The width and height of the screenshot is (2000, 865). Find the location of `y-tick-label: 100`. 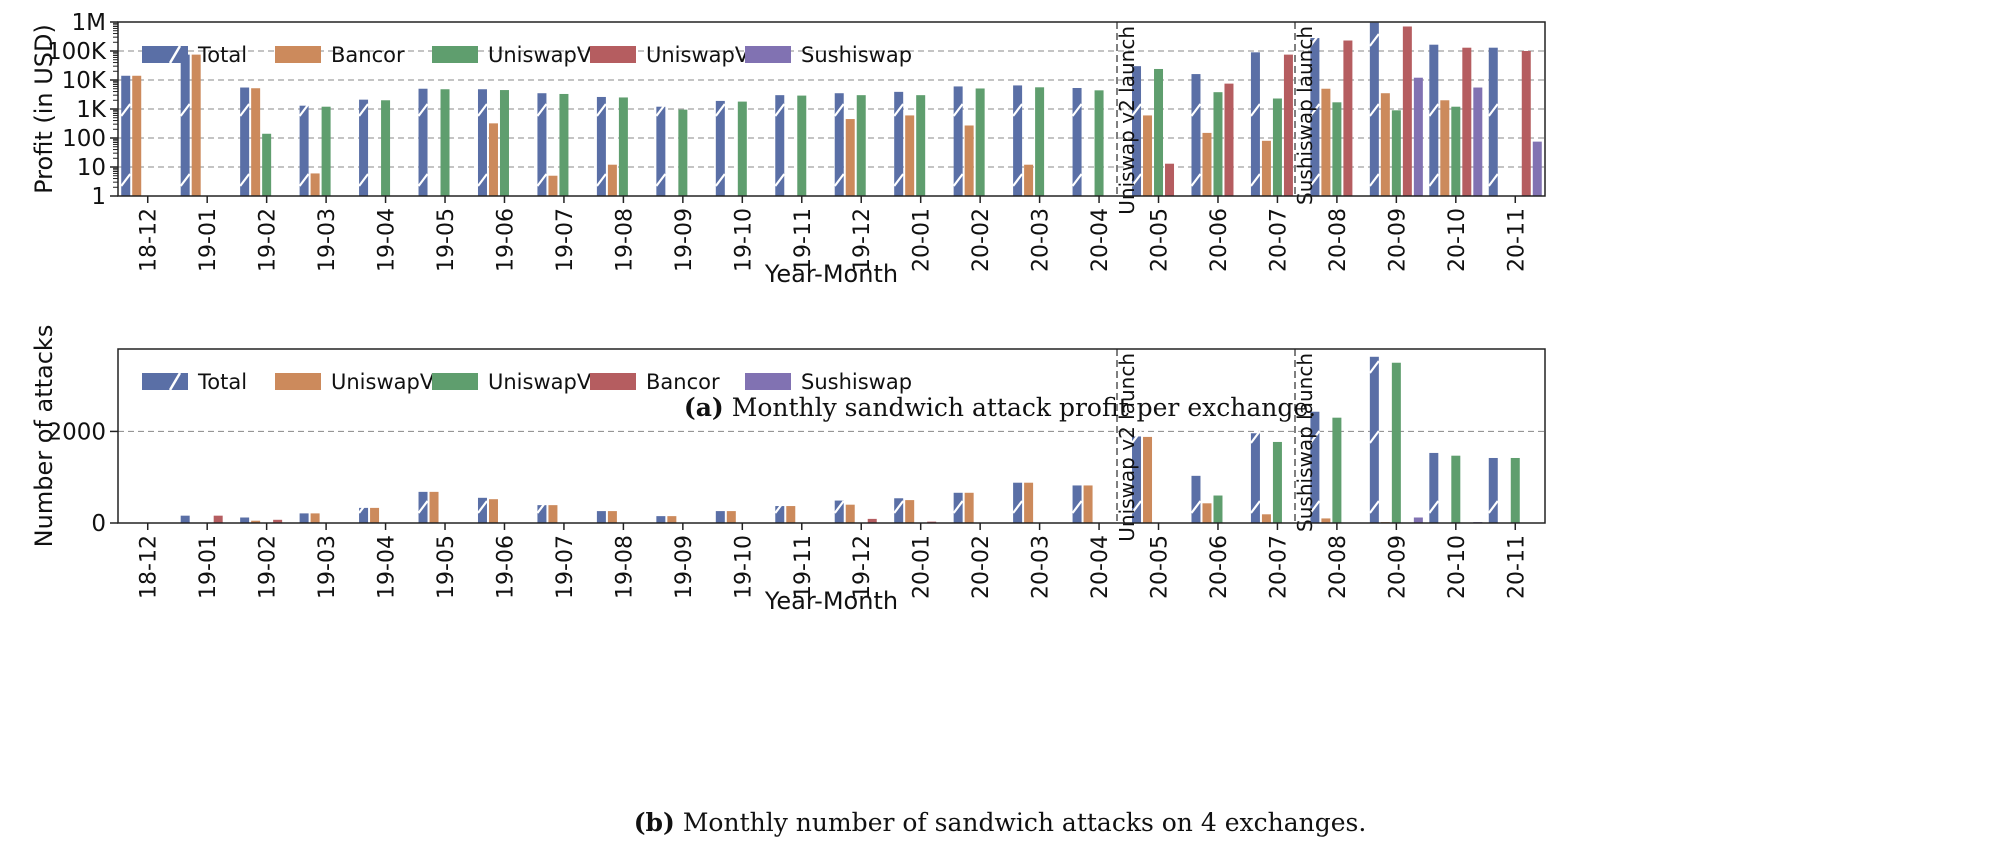

y-tick-label: 100 is located at coordinates (84, 139).